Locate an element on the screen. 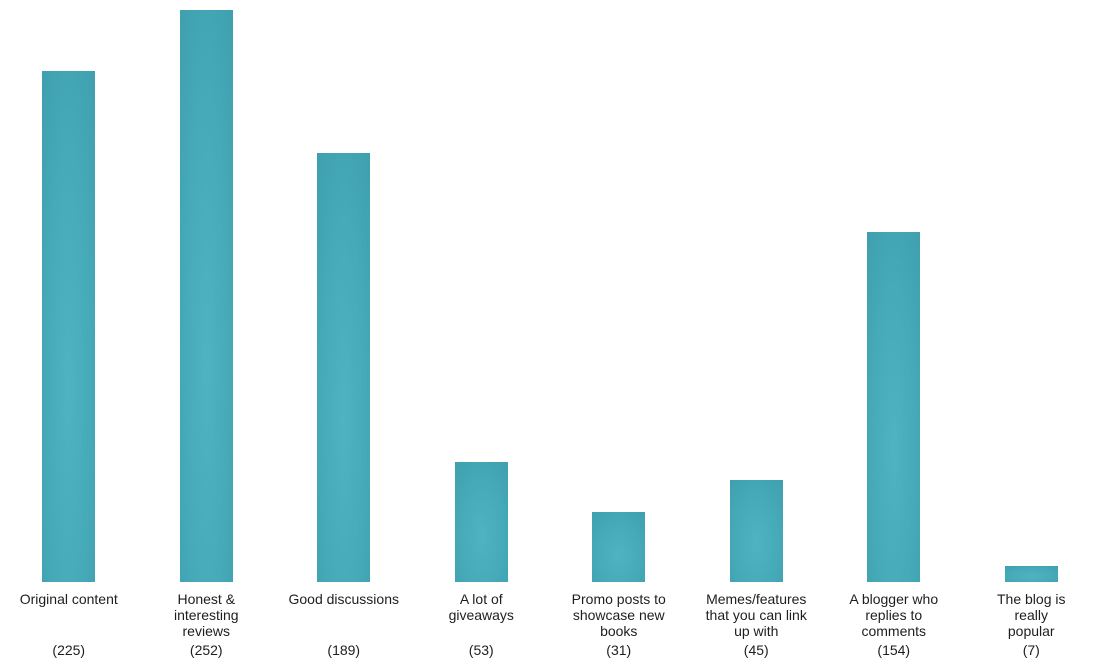 The height and width of the screenshot is (670, 1100). bar-column: Original content (225) is located at coordinates (69, 335).